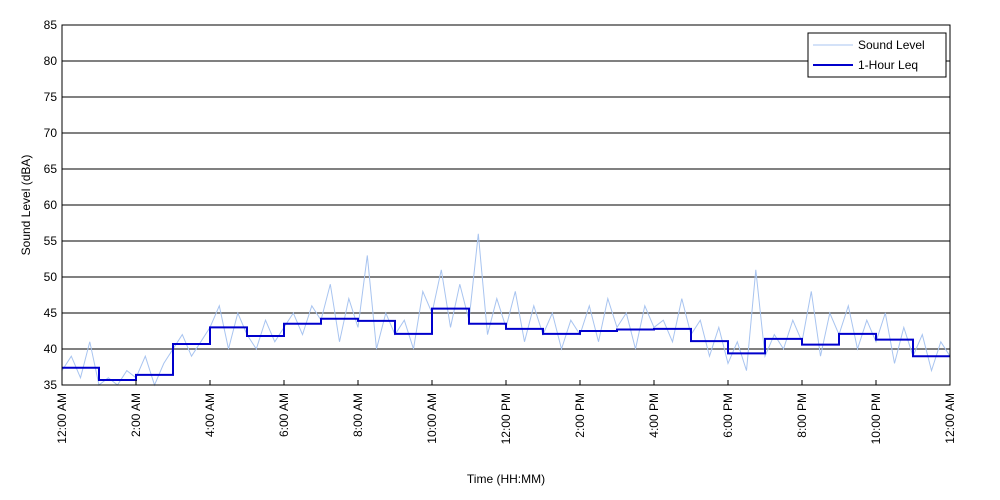 Image resolution: width=1000 pixels, height=500 pixels. Describe the element at coordinates (62, 418) in the screenshot. I see `x-tick-label-0: 12:00 AM` at that location.